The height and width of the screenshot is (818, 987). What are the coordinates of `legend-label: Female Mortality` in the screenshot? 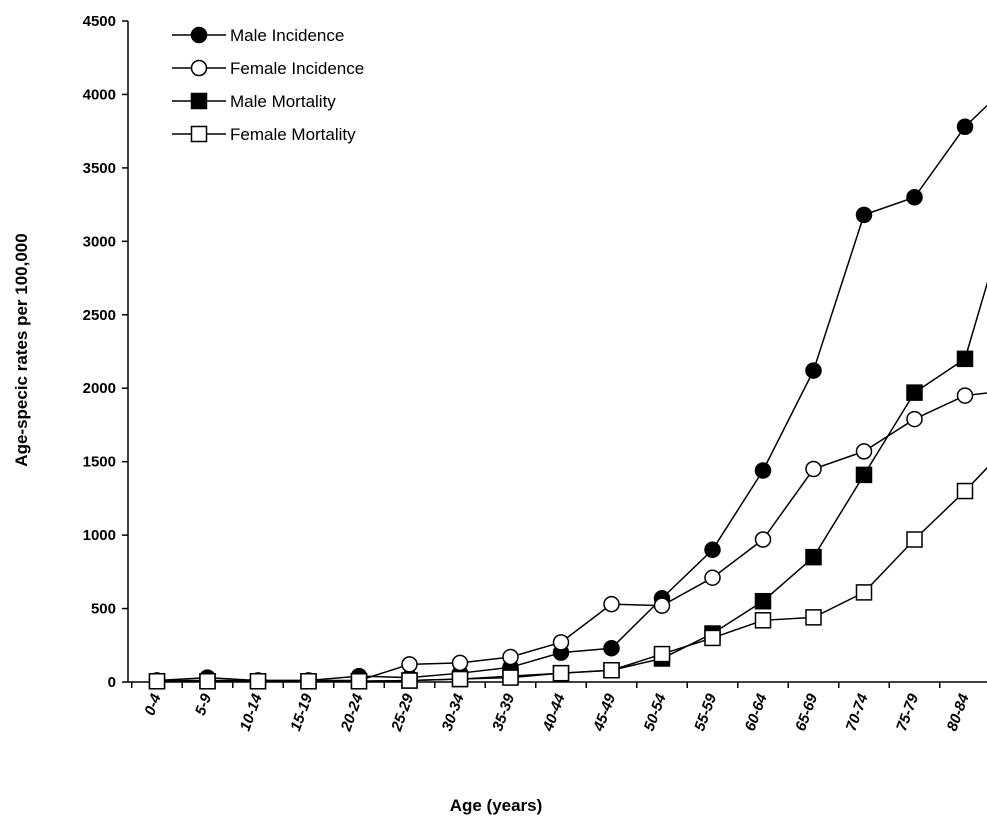 It's located at (293, 134).